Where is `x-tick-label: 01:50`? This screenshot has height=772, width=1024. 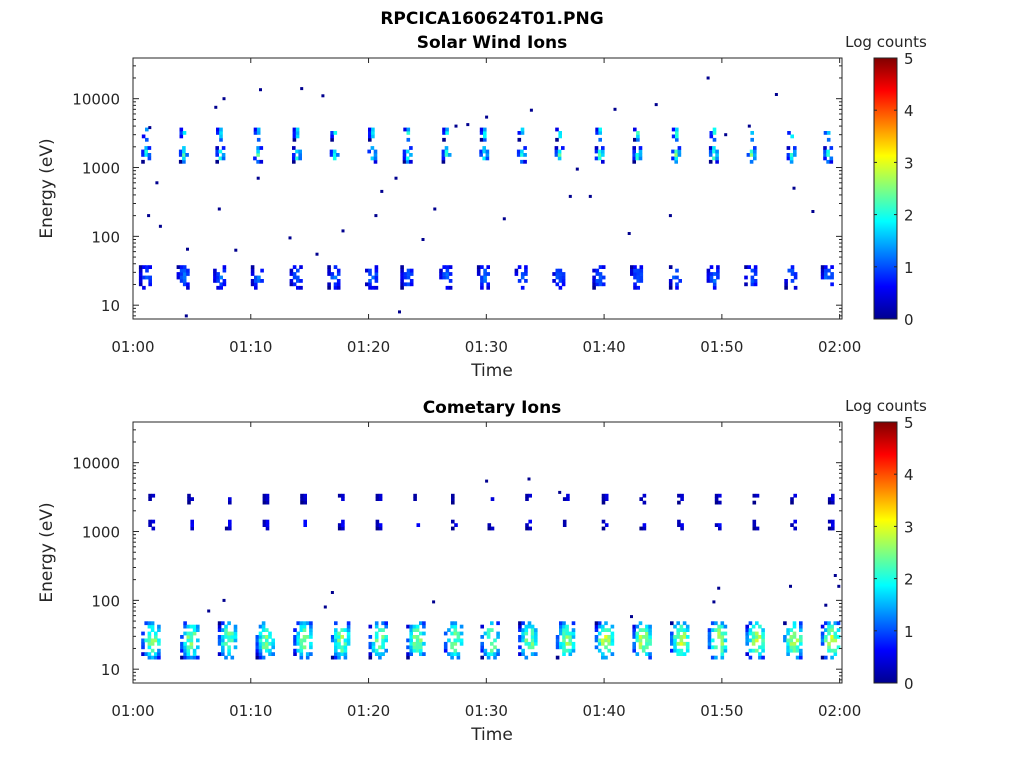
x-tick-label: 01:50 is located at coordinates (721, 711).